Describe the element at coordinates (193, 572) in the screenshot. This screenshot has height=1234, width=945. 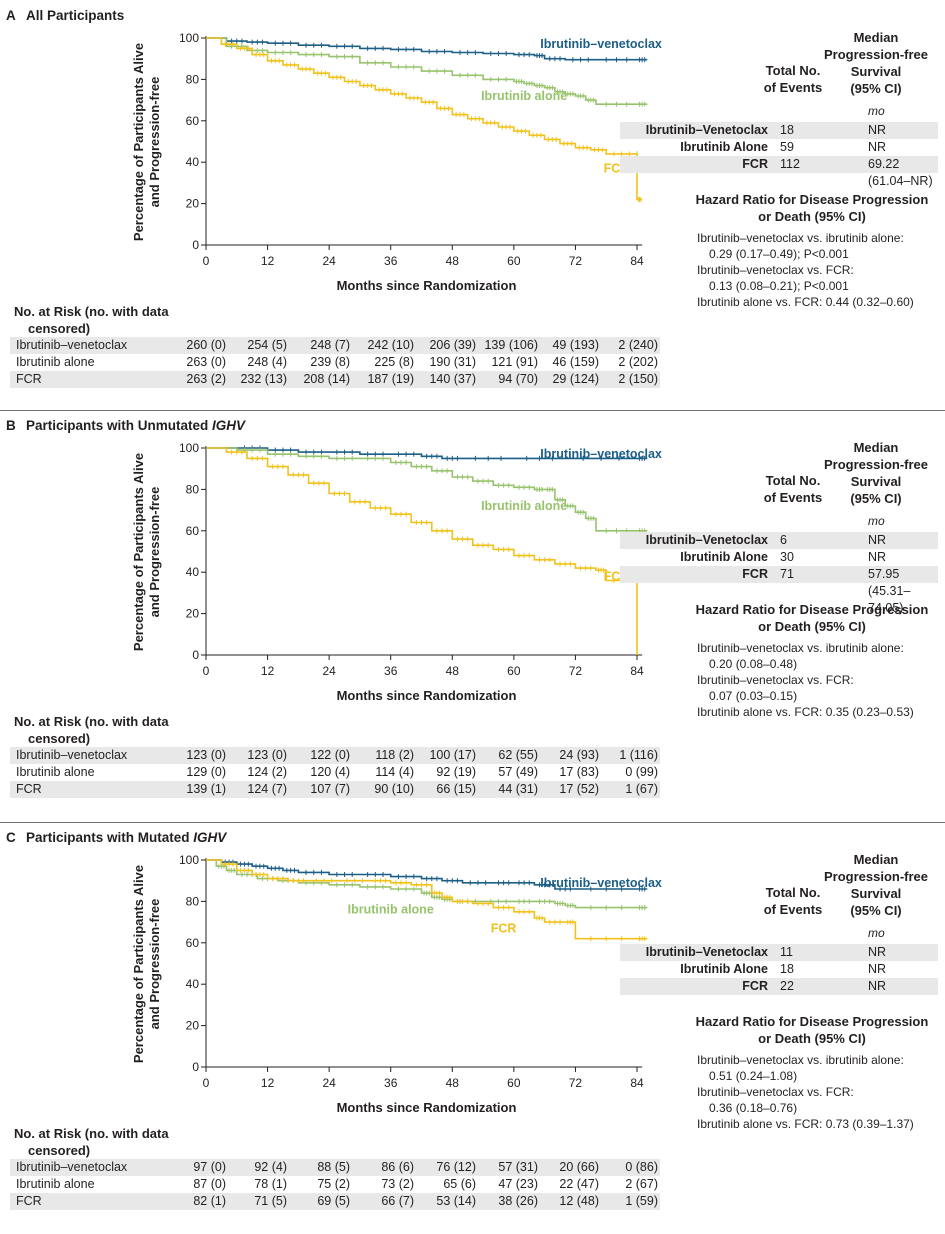
I see `y-tick-label: 40` at that location.